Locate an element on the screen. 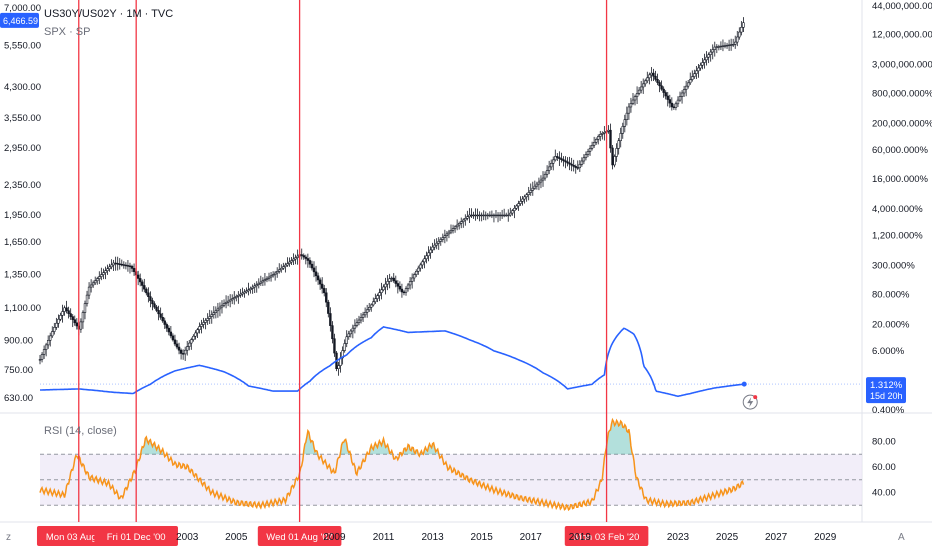 The height and width of the screenshot is (555, 932). lightning-icon-dot is located at coordinates (755, 397).